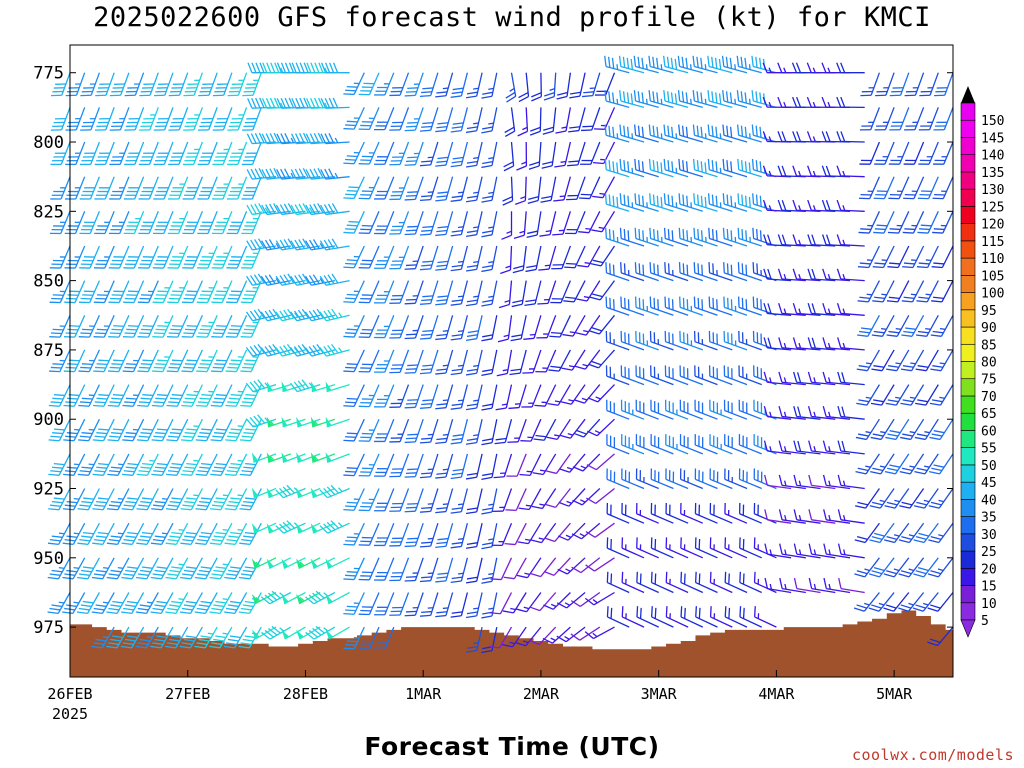  Describe the element at coordinates (992, 156) in the screenshot. I see `colorbar-label: 140` at that location.